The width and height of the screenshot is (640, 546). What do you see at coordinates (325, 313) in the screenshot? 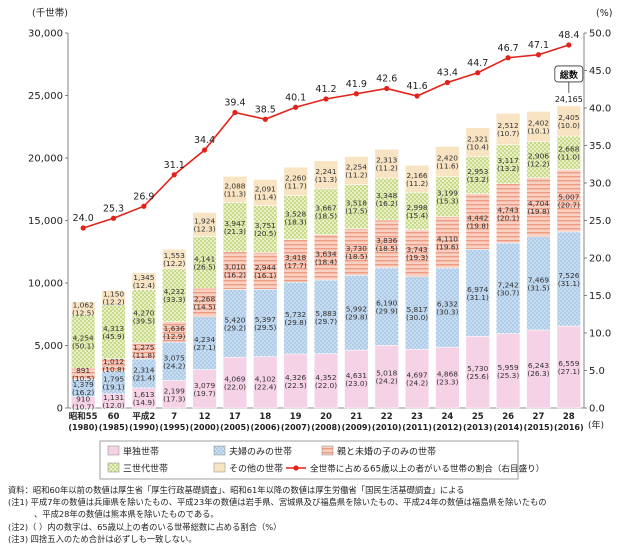
I see `bar-value-label: 5,883` at bounding box center [325, 313].